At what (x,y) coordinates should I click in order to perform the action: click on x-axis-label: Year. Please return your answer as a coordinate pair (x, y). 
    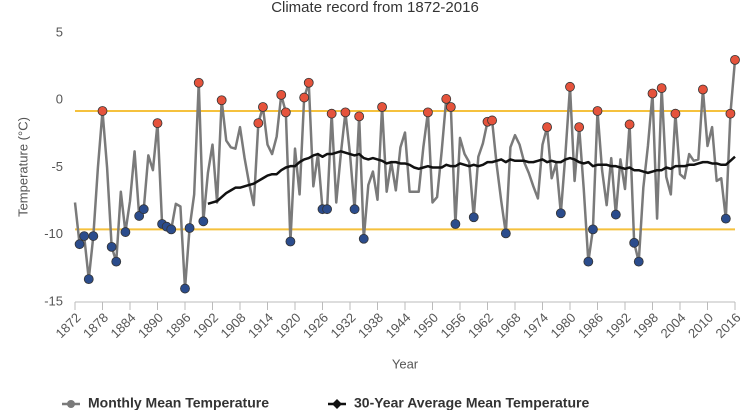
    Looking at the image, I should click on (405, 363).